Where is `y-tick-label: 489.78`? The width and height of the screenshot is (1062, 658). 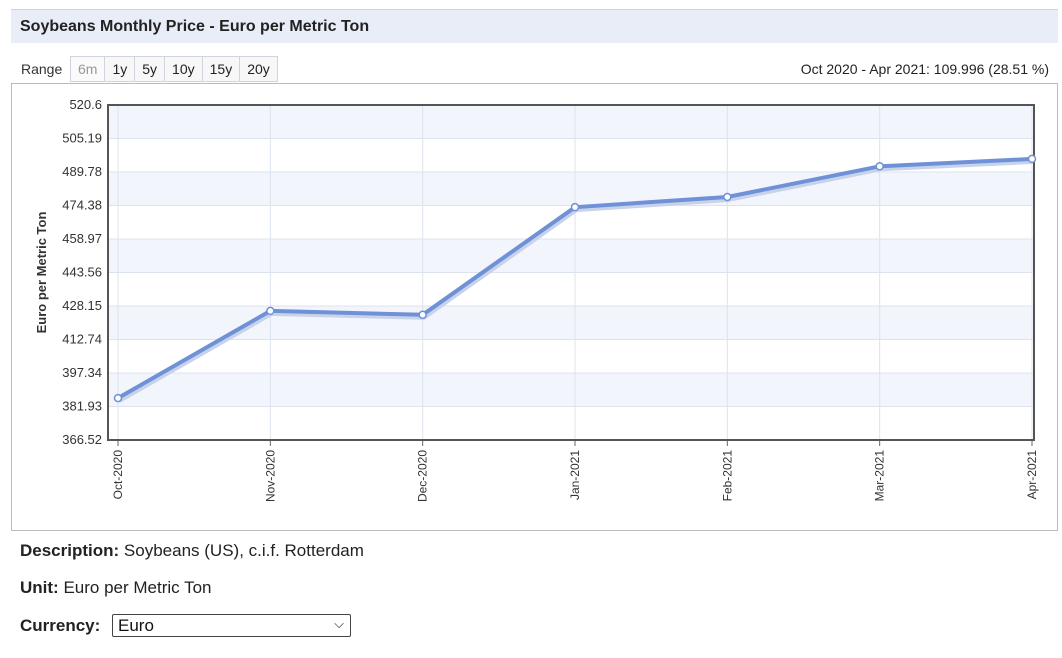 y-tick-label: 489.78 is located at coordinates (82, 171).